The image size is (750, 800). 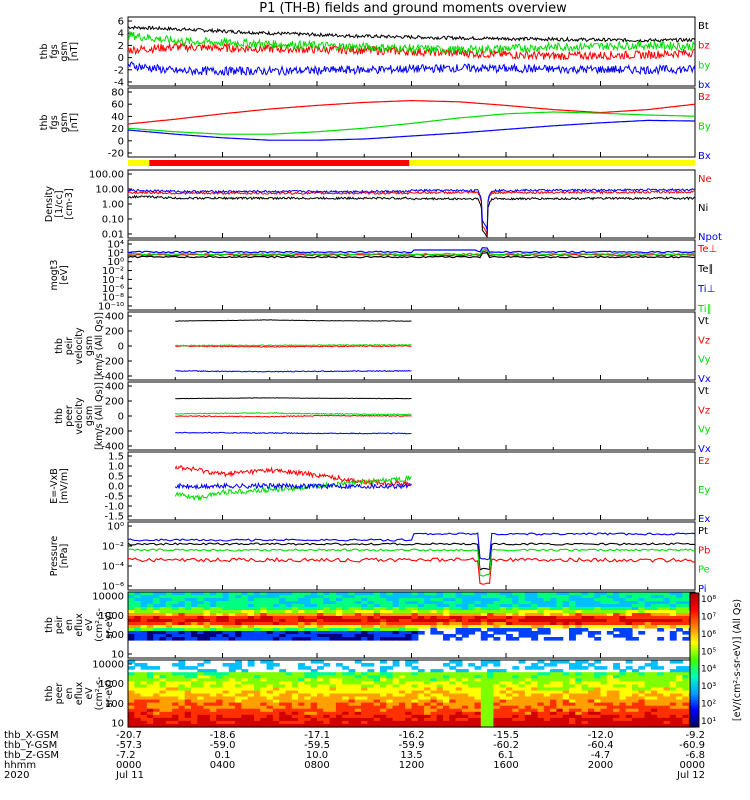 I want to click on legend-pressure: Pi, so click(x=702, y=589).